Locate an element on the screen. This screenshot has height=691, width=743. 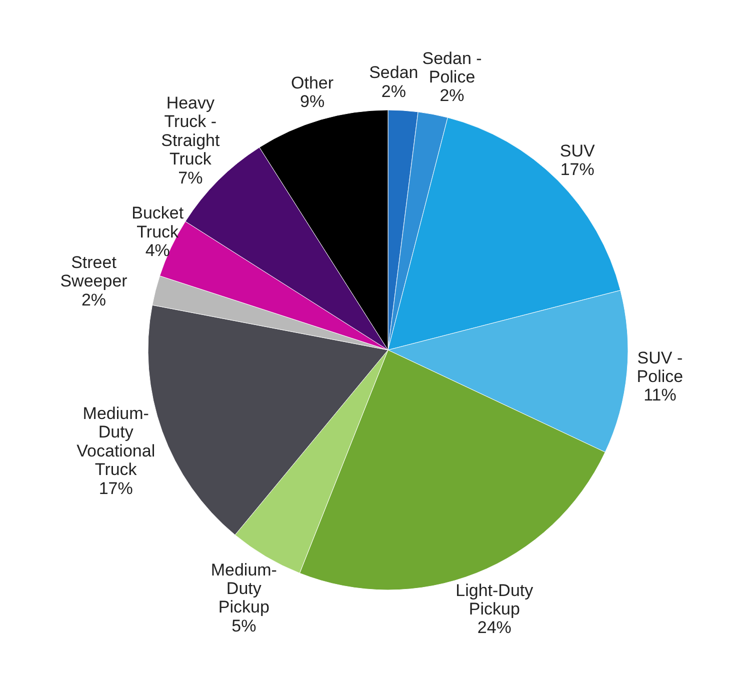
data-label: 4% is located at coordinates (157, 250).